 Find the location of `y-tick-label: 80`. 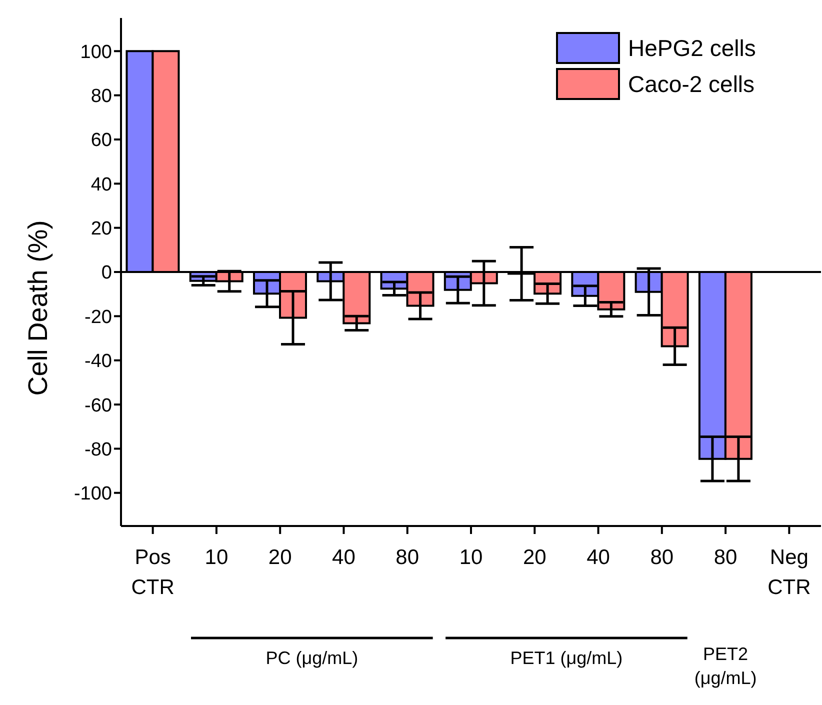

y-tick-label: 80 is located at coordinates (101, 97).